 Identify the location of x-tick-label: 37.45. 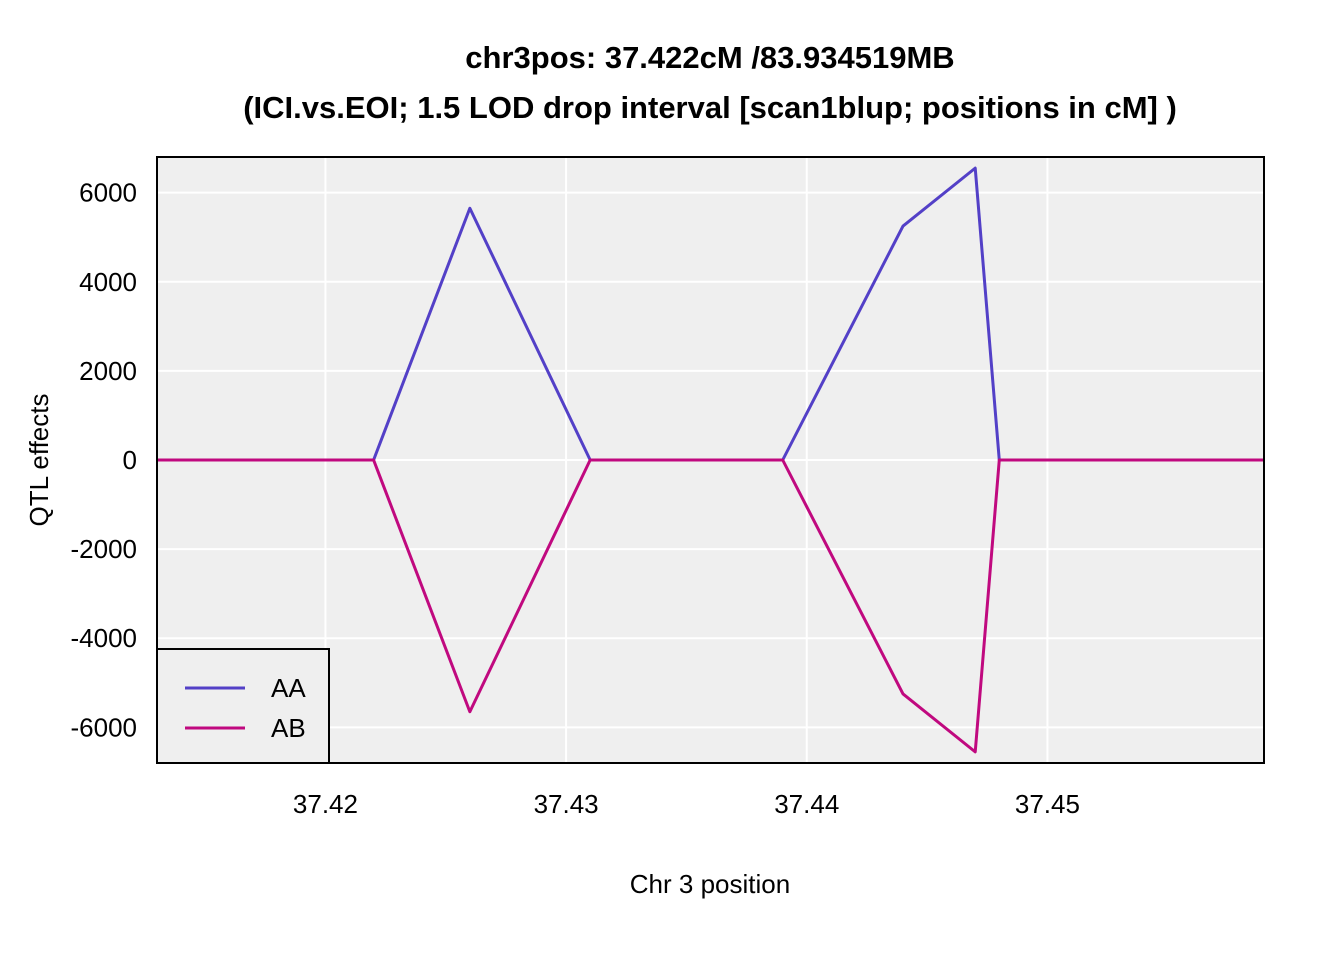
(1047, 804).